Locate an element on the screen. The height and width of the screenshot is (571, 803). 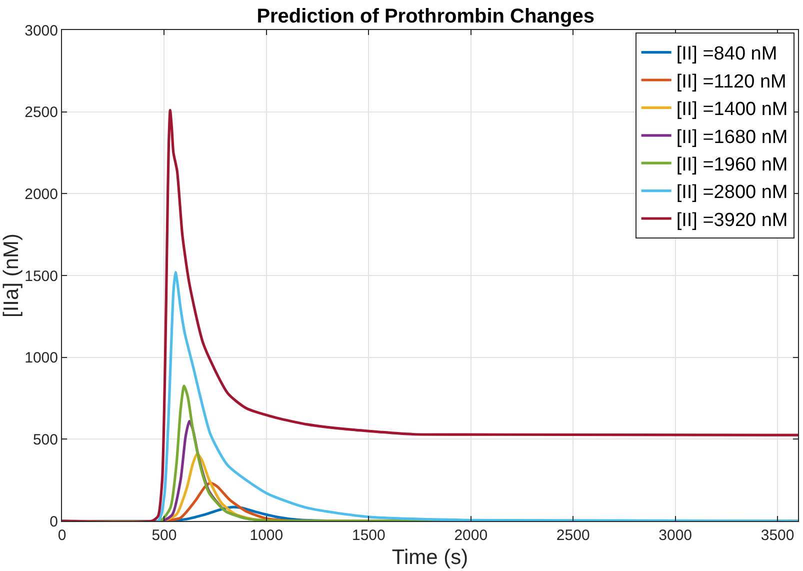
y-tick-label: 500 is located at coordinates (45, 439).